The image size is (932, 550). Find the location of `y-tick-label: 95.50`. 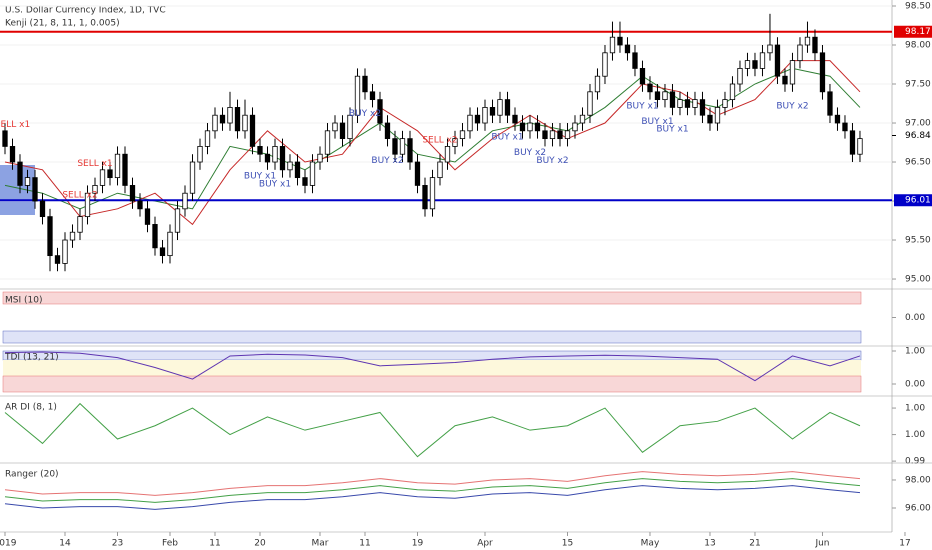

y-tick-label: 95.50 is located at coordinates (918, 241).